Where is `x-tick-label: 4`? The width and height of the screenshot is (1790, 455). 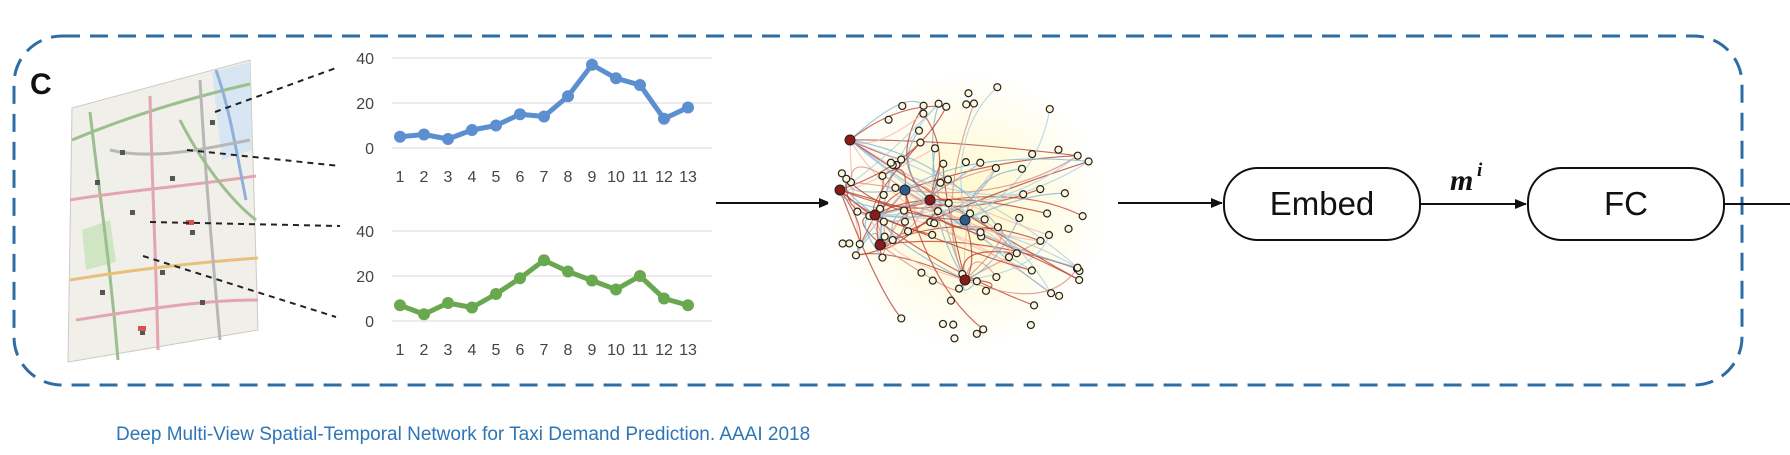 x-tick-label: 4 is located at coordinates (472, 350).